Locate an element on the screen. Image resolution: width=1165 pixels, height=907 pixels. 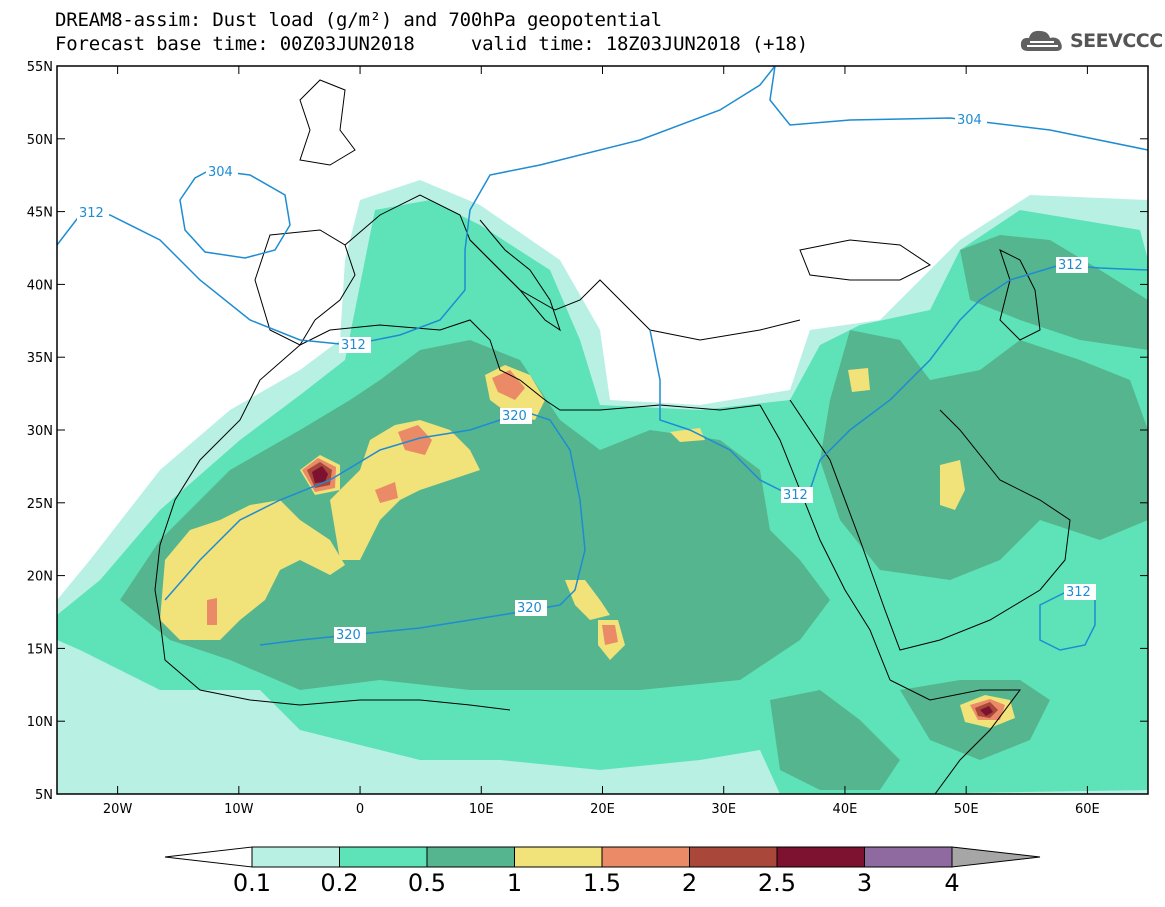
colorbar-level-label: 0.2 is located at coordinates (339, 883).